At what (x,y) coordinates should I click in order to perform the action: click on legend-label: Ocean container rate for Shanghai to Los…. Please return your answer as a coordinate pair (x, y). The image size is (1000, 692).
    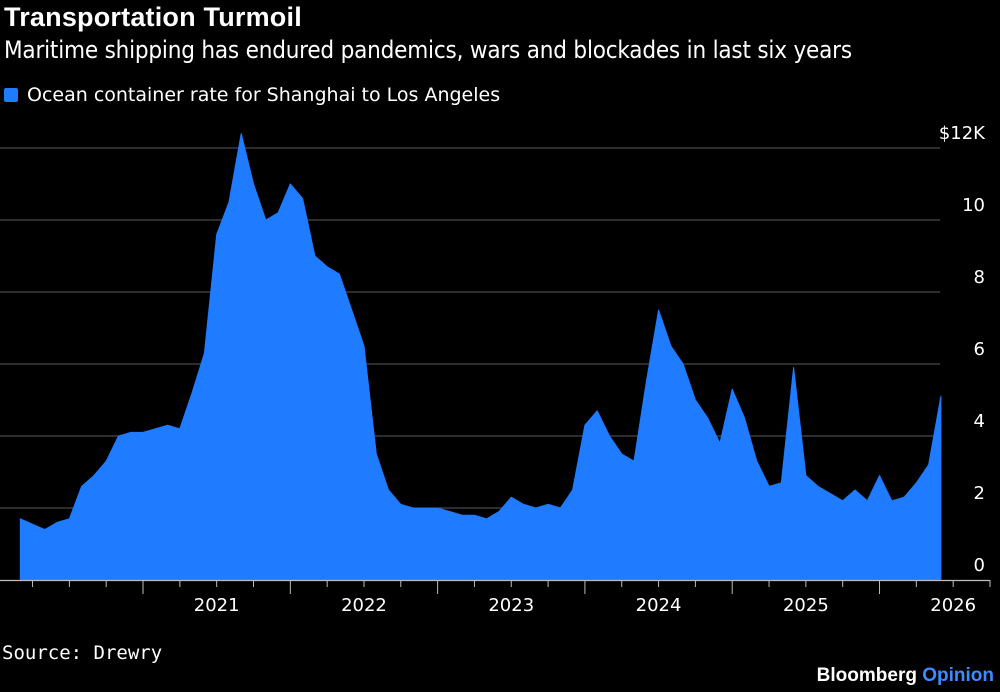
    Looking at the image, I should click on (264, 95).